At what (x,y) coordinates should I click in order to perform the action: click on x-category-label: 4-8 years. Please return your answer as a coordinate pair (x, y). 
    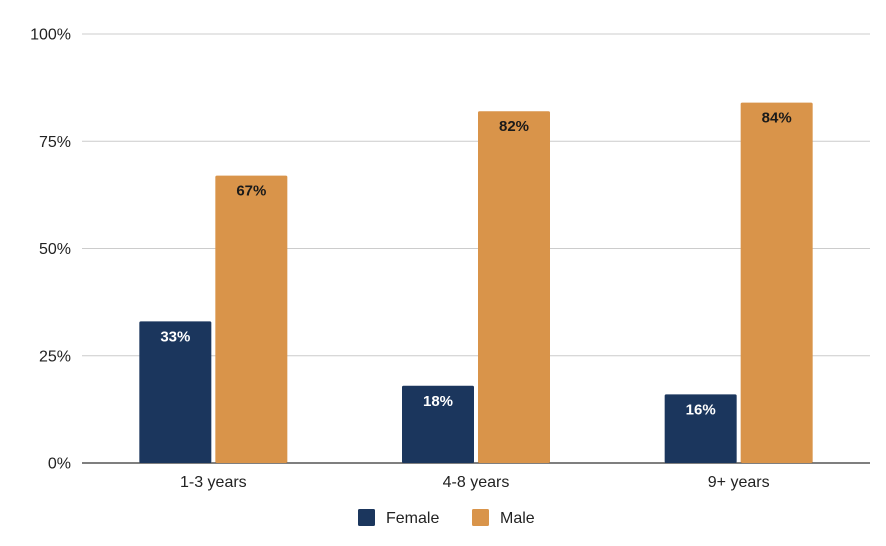
    Looking at the image, I should click on (476, 482).